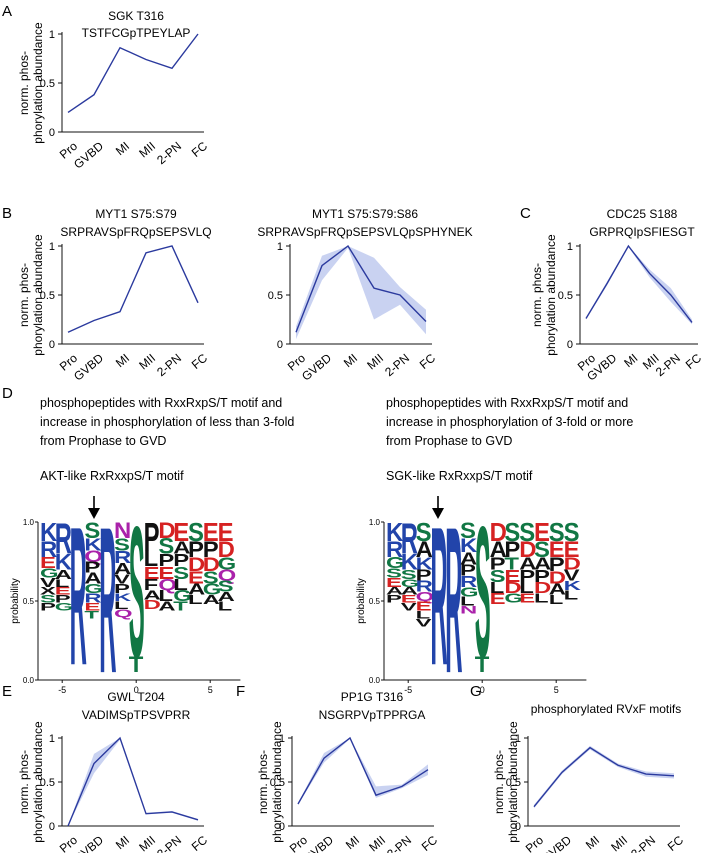 This screenshot has height=858, width=711. I want to click on chart-title: PP1G T316, so click(372, 697).